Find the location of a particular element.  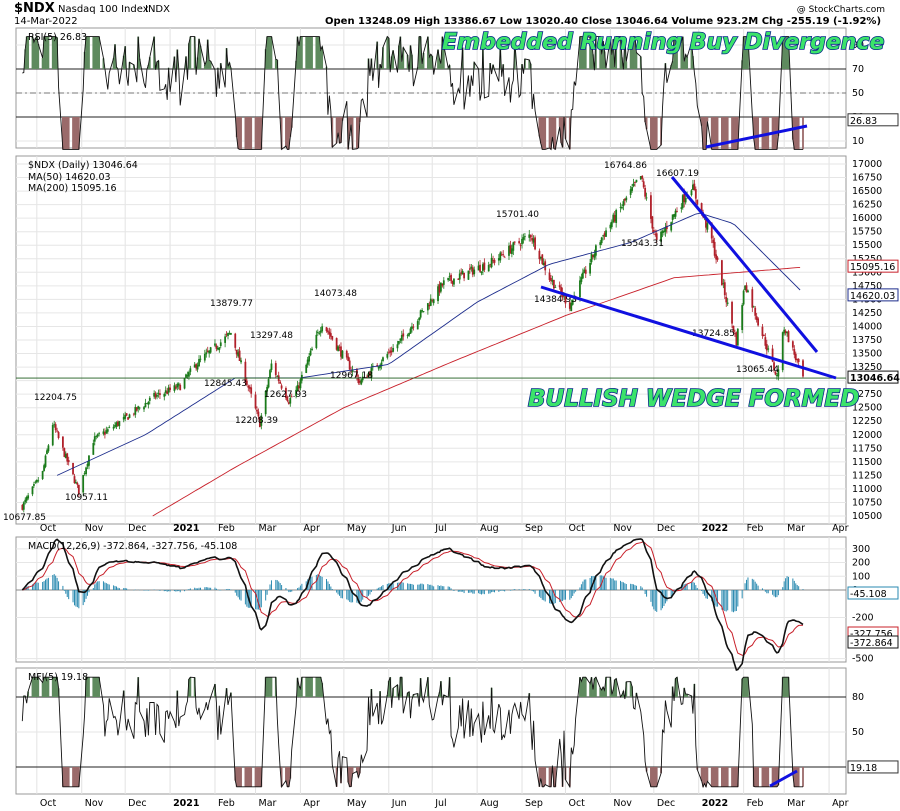

ma200-last-value-box is located at coordinates (873, 266).